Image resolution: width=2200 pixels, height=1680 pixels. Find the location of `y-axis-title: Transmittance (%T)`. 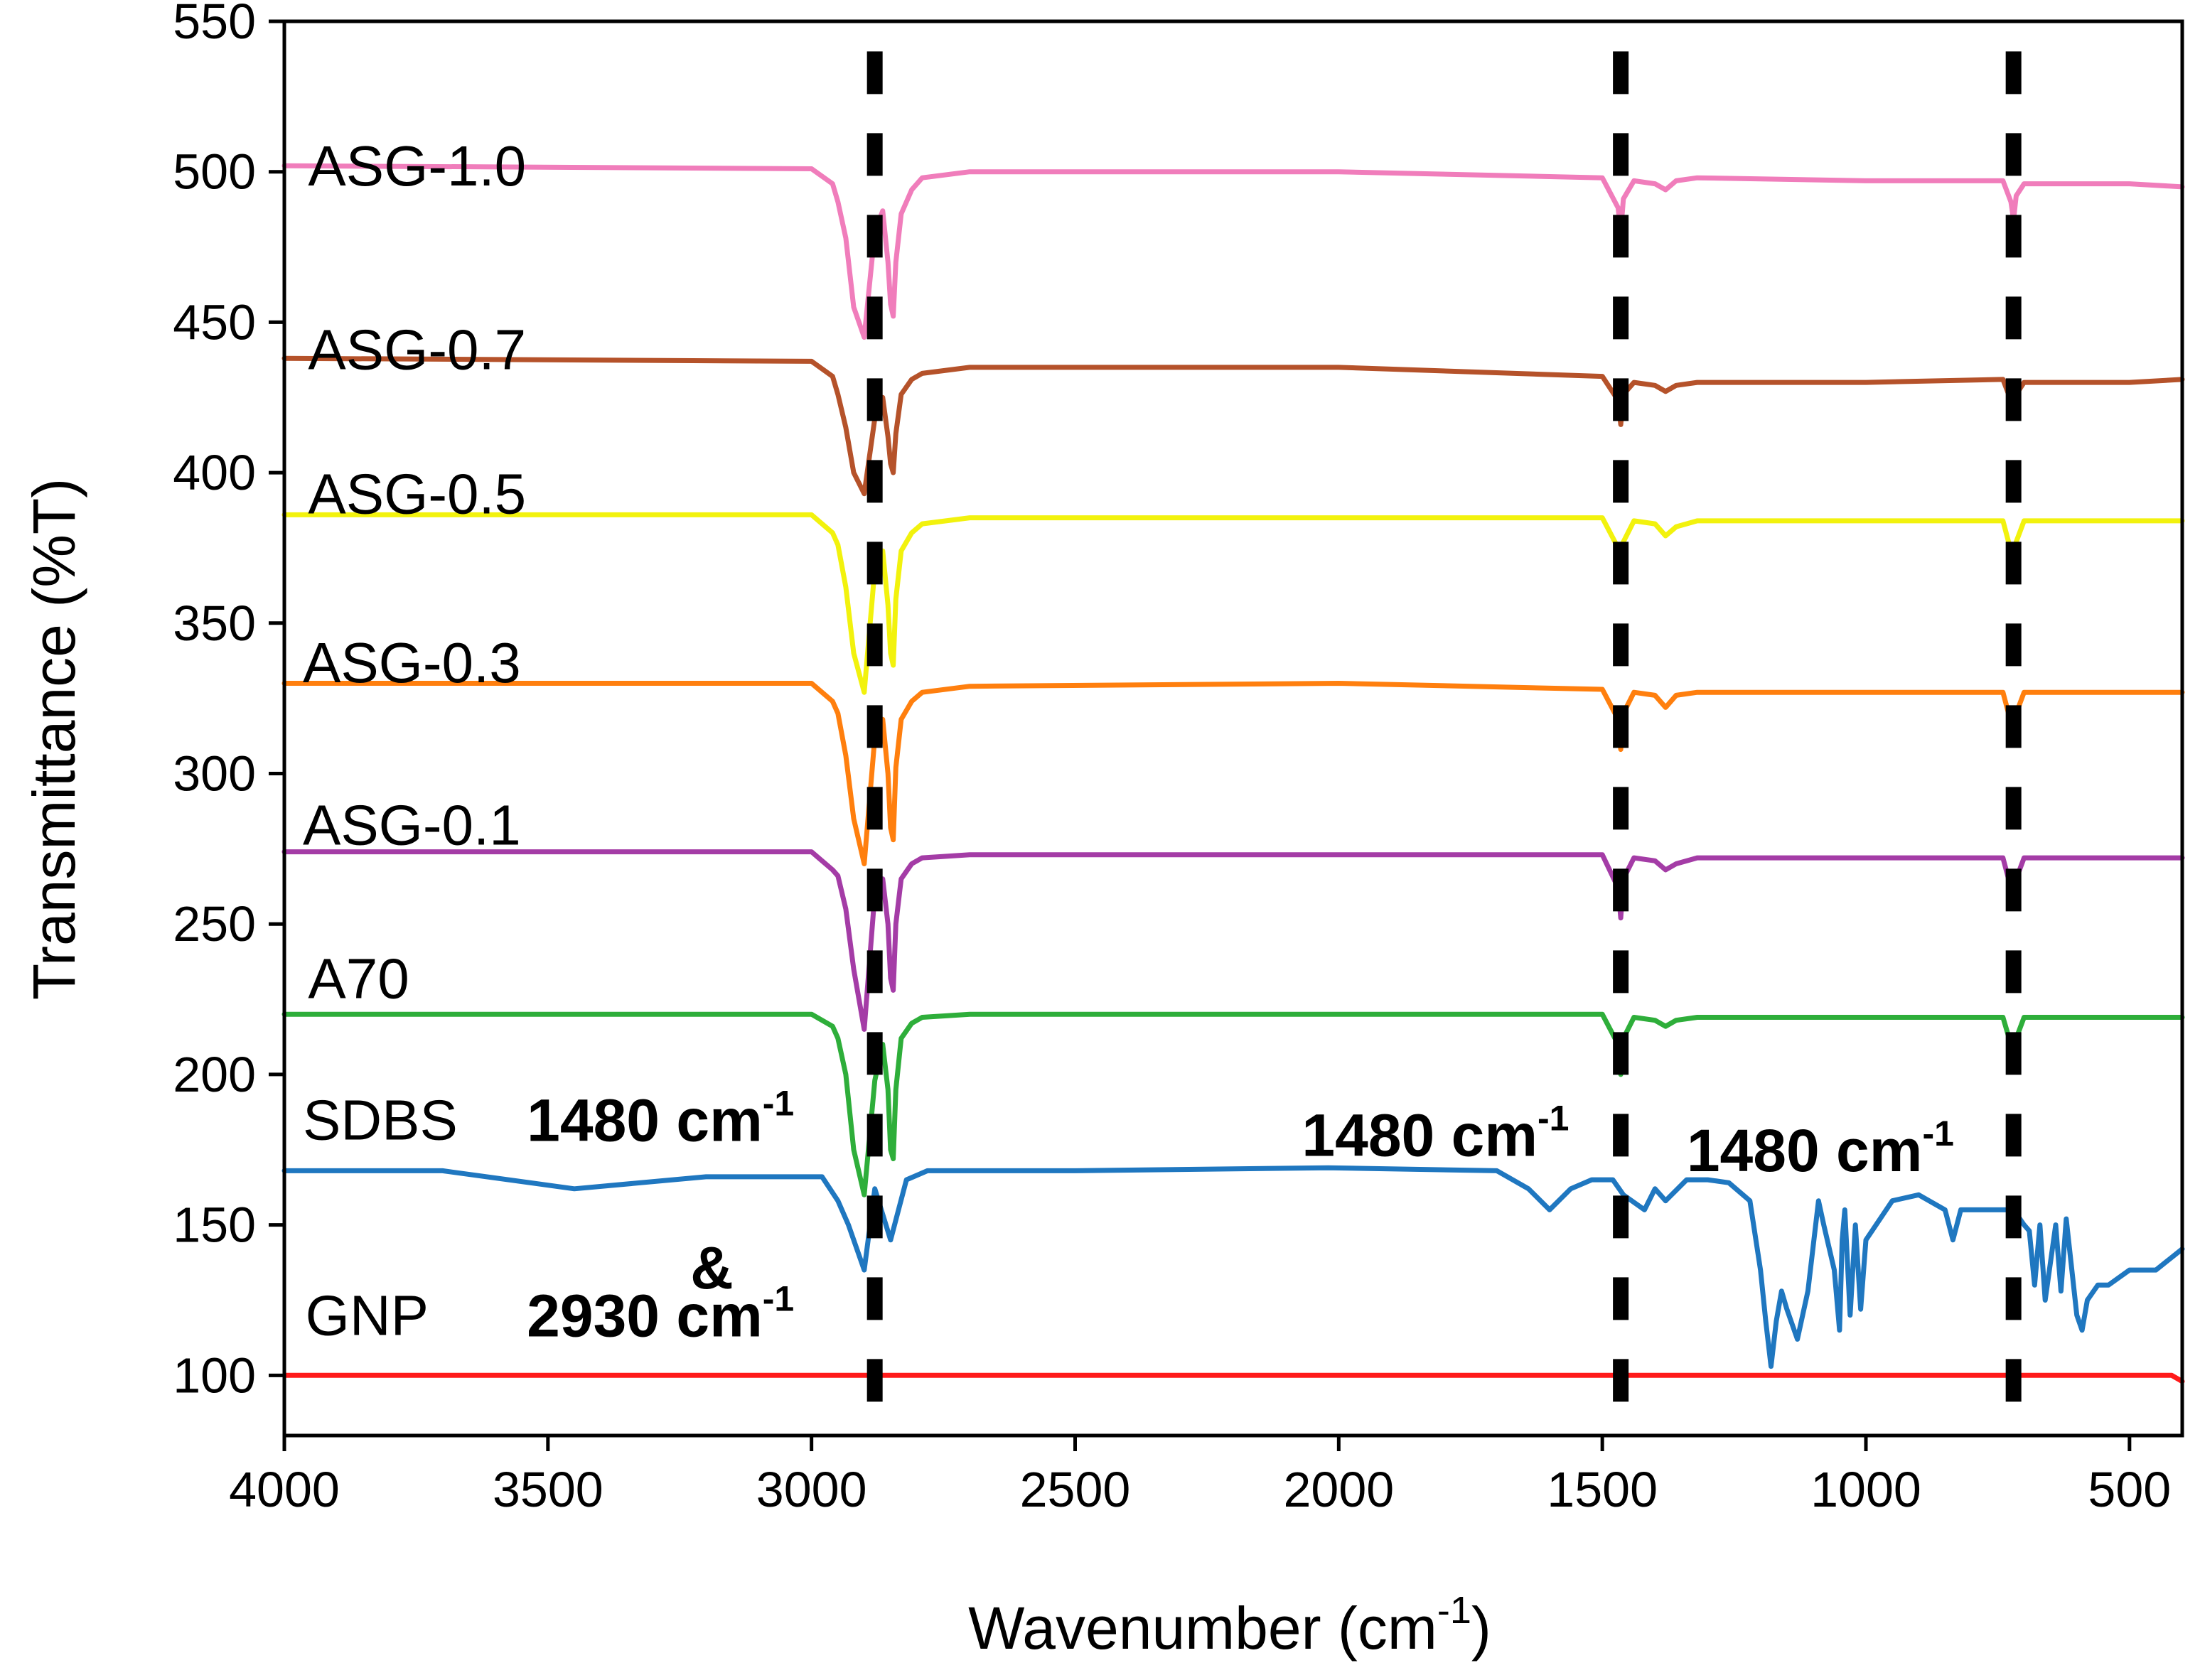

y-axis-title: Transmittance (%T) is located at coordinates (54, 739).